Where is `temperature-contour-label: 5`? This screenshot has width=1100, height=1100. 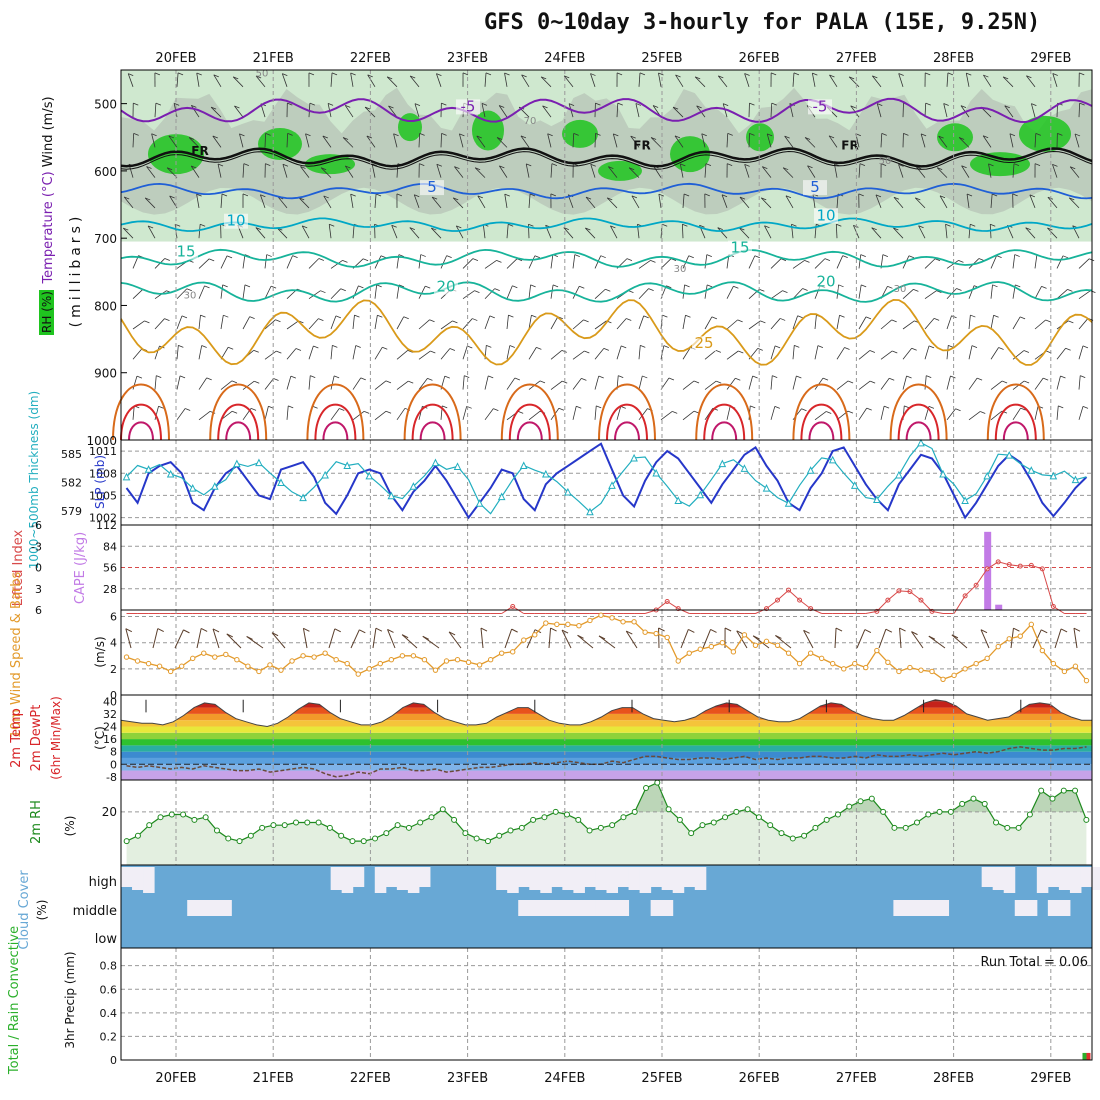 temperature-contour-label: 5 is located at coordinates (432, 187).